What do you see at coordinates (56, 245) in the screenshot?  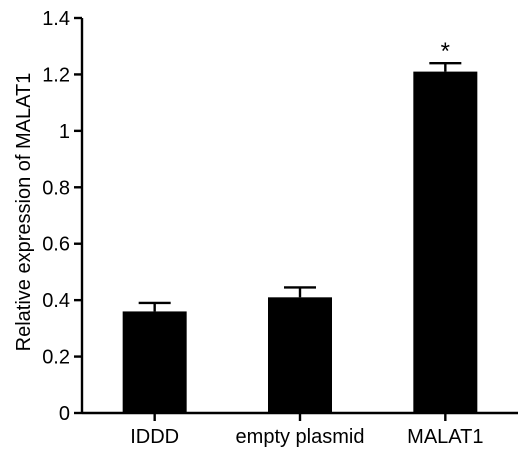 I see `y-tick-label: 0.6` at bounding box center [56, 245].